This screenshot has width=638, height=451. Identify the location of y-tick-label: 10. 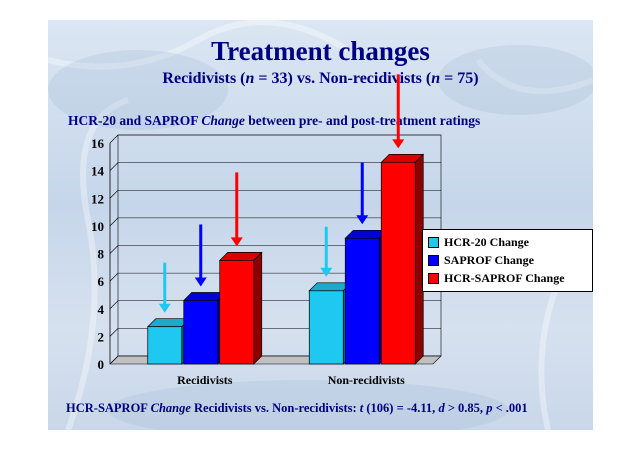
(97, 226).